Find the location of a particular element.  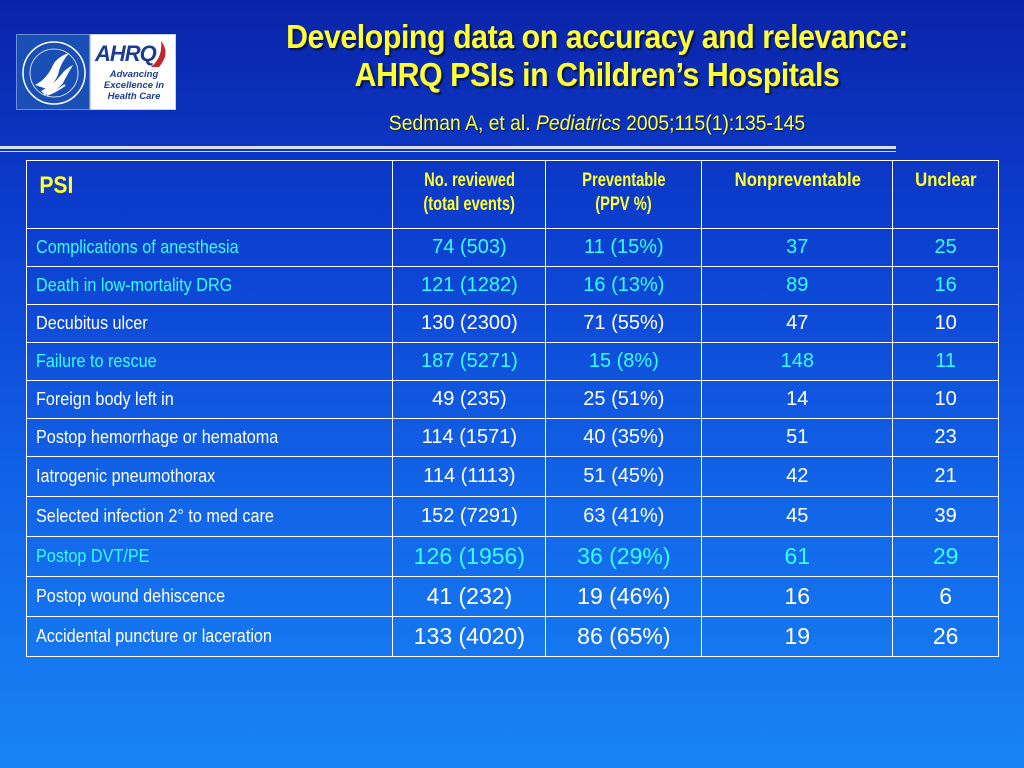

hhs-eagle-icon is located at coordinates (53, 72).